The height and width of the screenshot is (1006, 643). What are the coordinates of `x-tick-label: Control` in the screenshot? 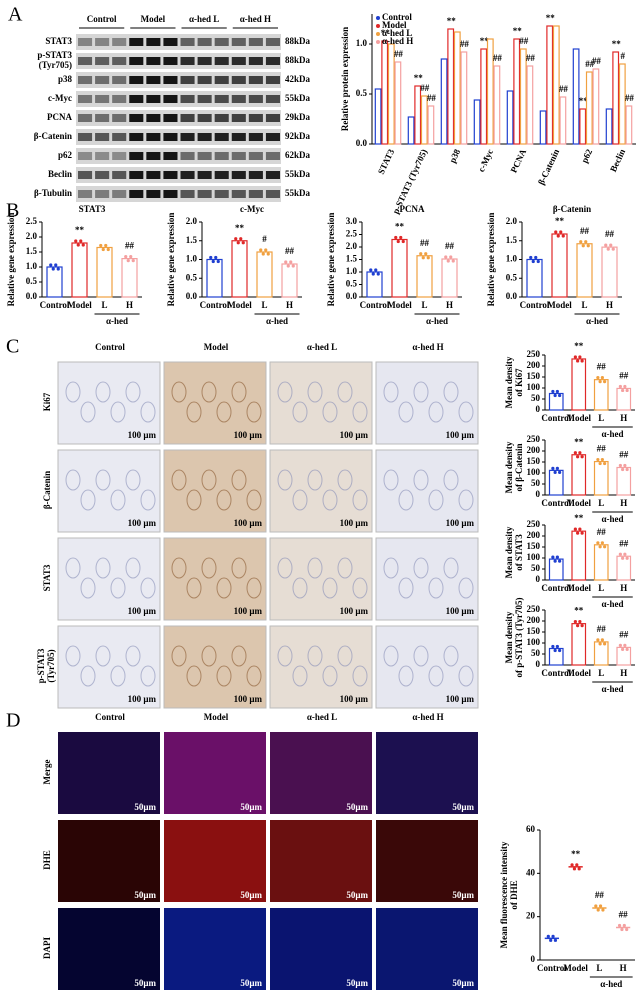 It's located at (375, 305).